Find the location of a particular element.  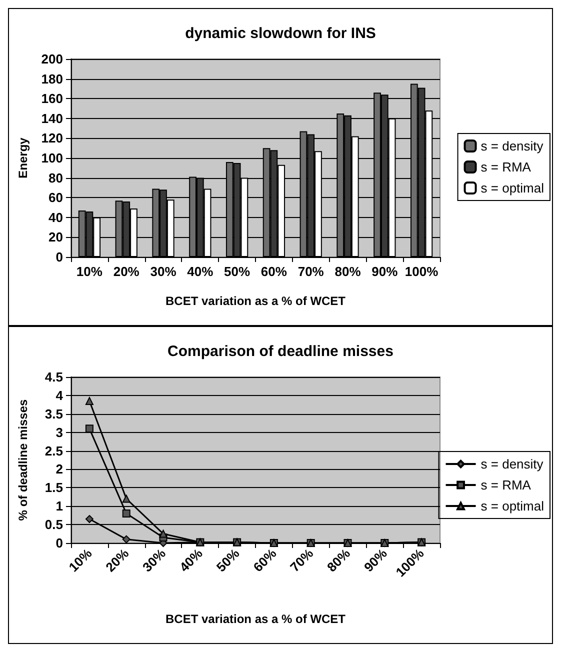

y-tick-label: 4 is located at coordinates (60, 395).